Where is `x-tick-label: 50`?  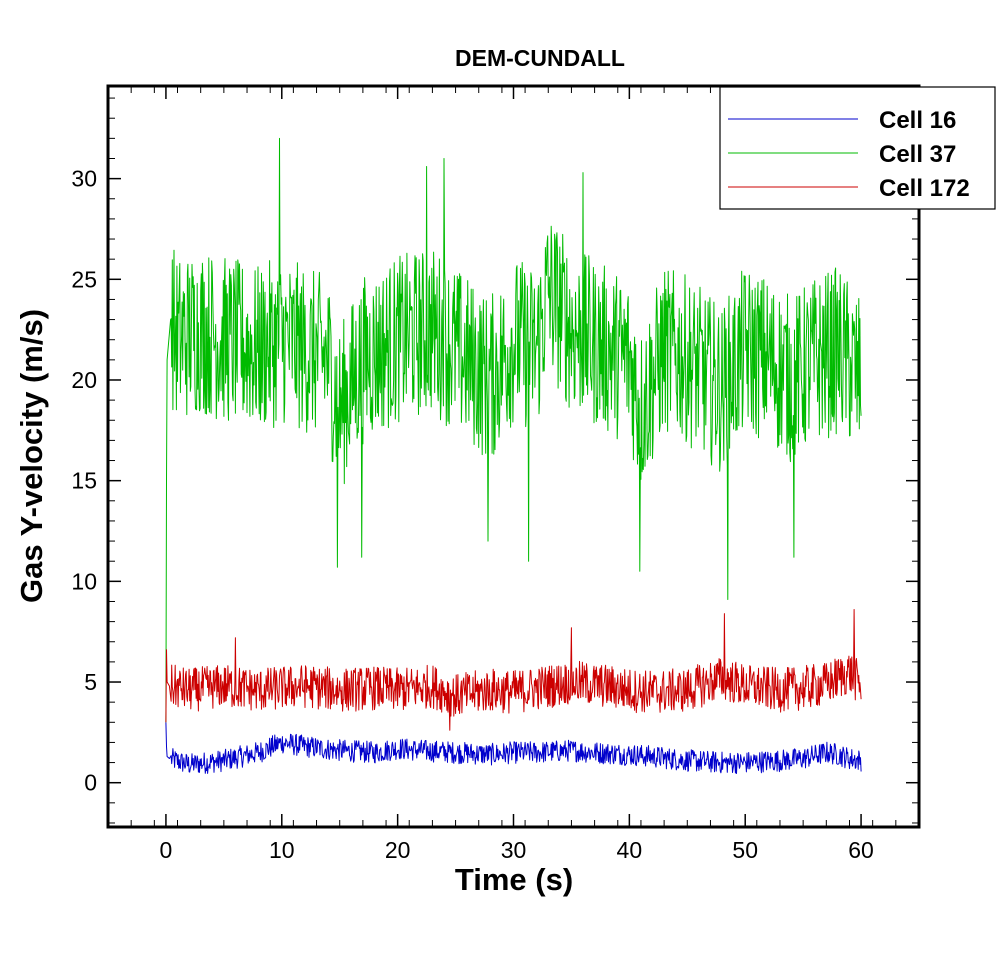 x-tick-label: 50 is located at coordinates (745, 850).